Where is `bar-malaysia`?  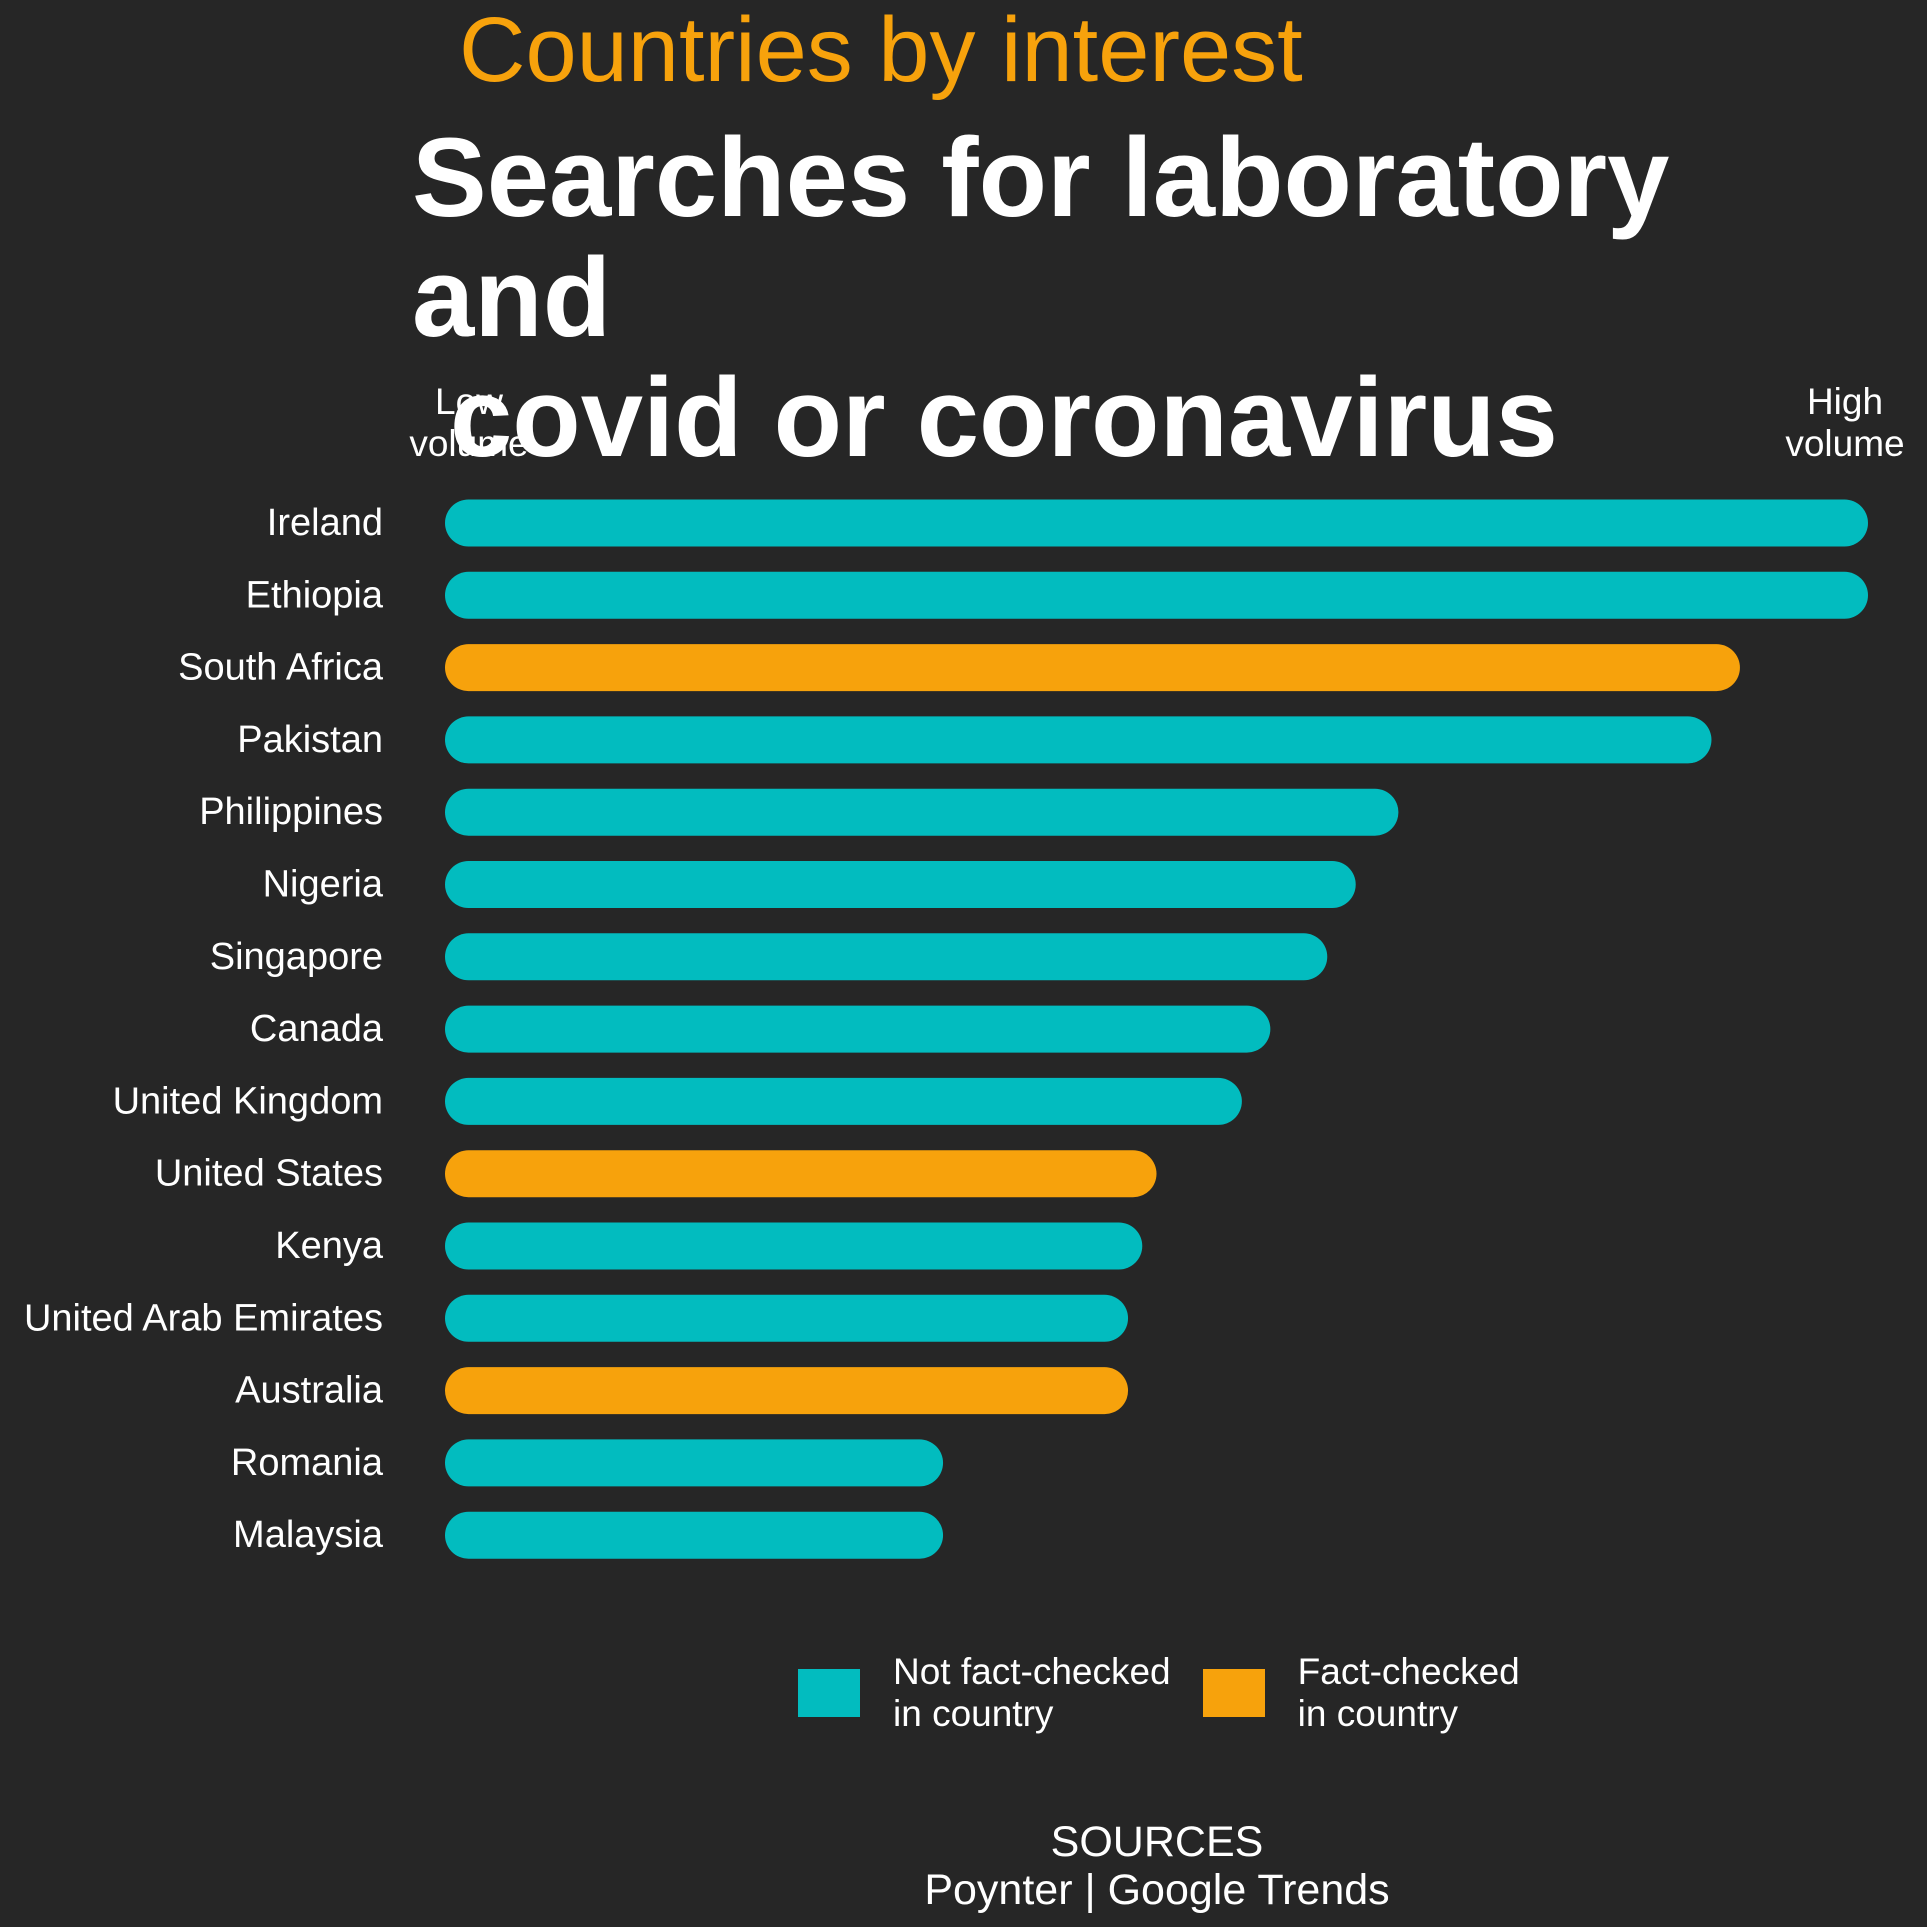
bar-malaysia is located at coordinates (694, 1535).